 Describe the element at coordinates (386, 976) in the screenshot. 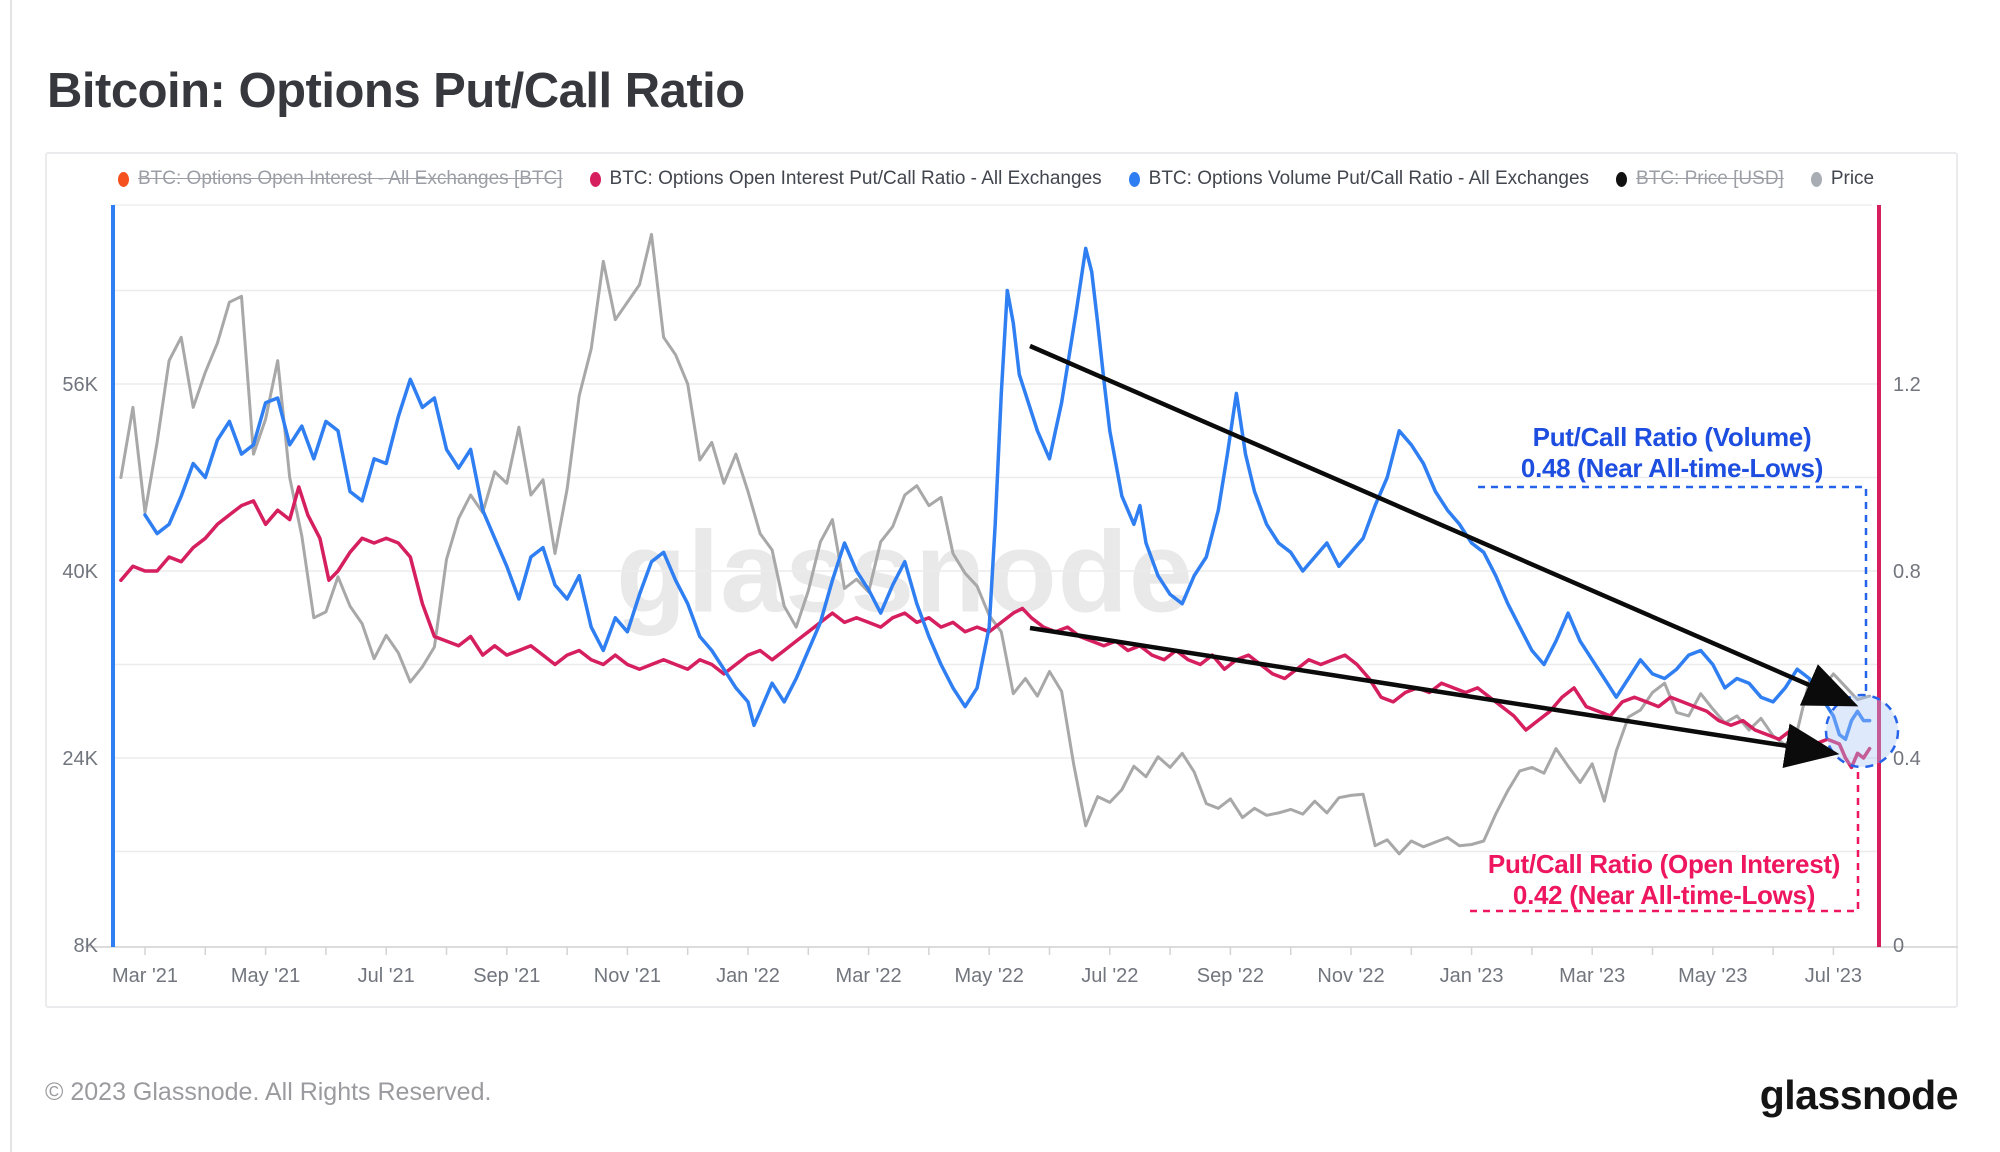

I see `x-axis-tick-label: Jul '21` at that location.